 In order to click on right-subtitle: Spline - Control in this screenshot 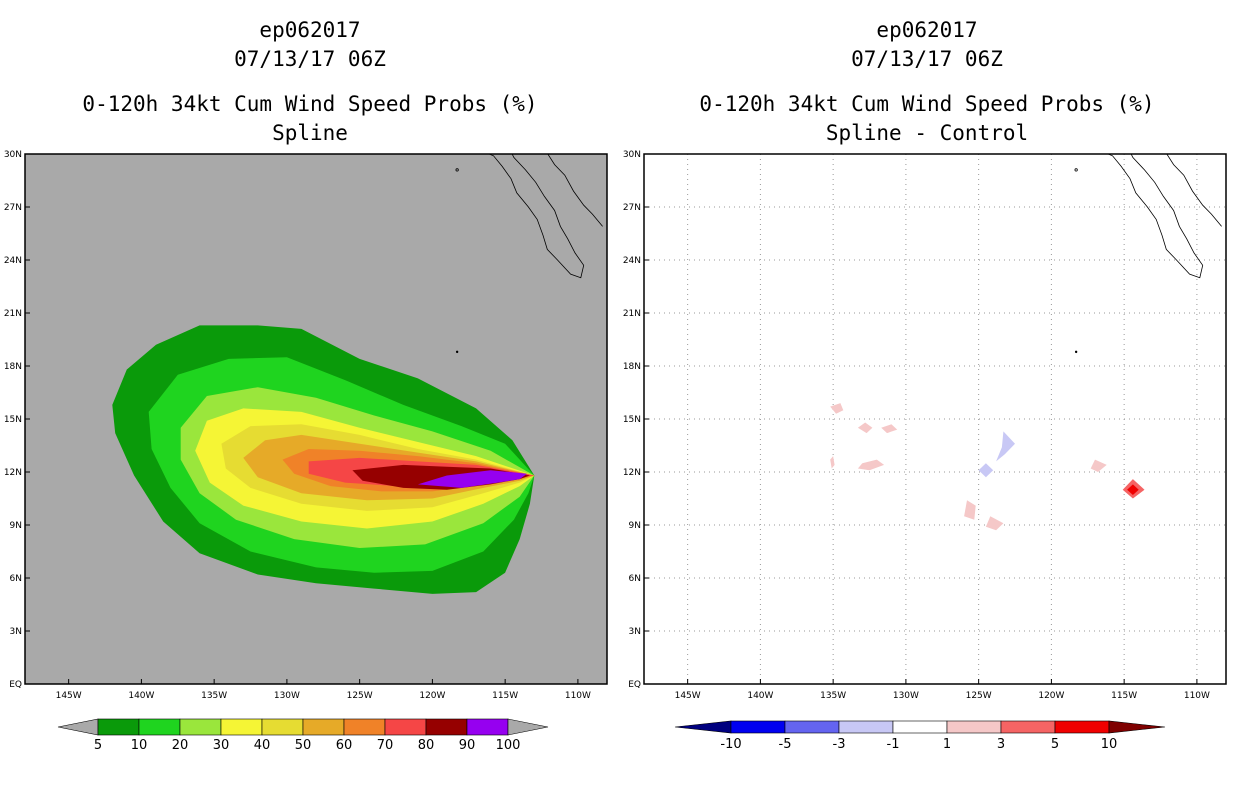, I will do `click(927, 133)`.